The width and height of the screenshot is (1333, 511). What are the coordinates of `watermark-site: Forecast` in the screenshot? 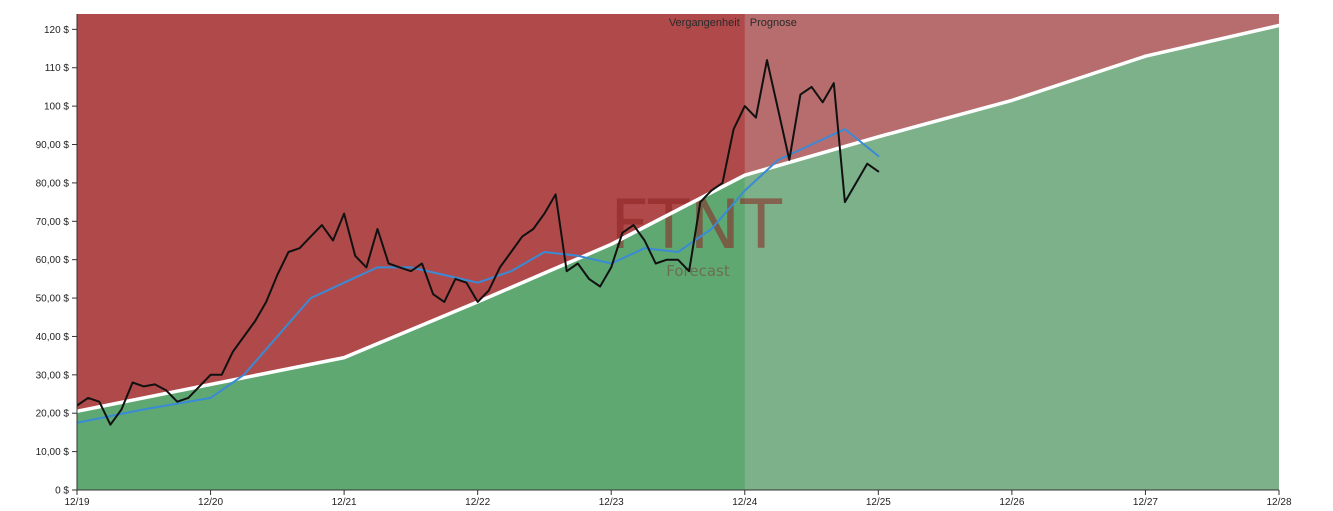 It's located at (698, 271).